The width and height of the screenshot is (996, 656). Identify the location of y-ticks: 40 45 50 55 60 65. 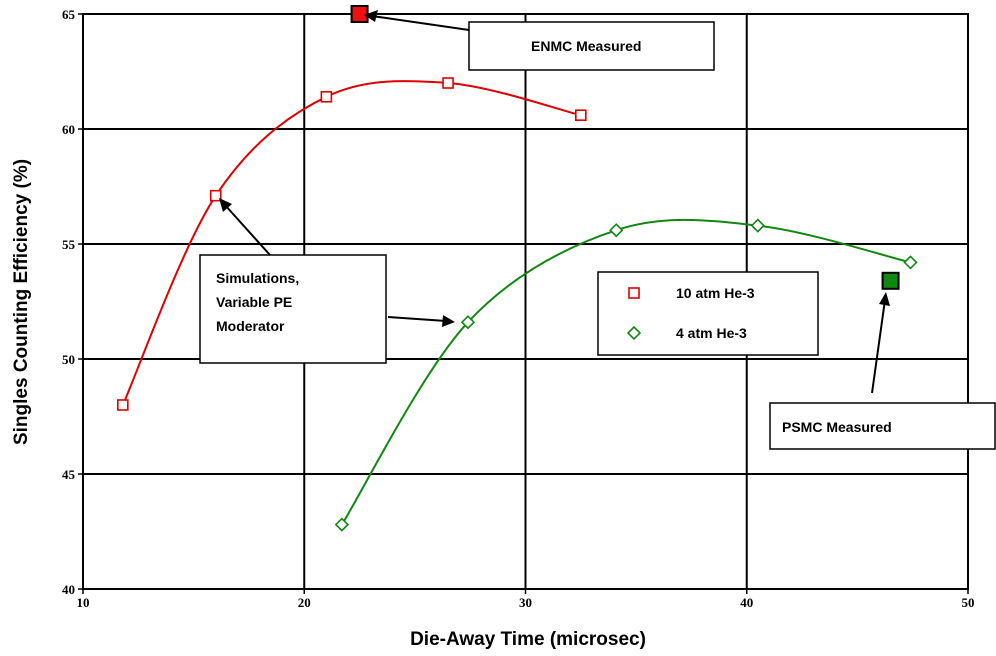
(72, 302).